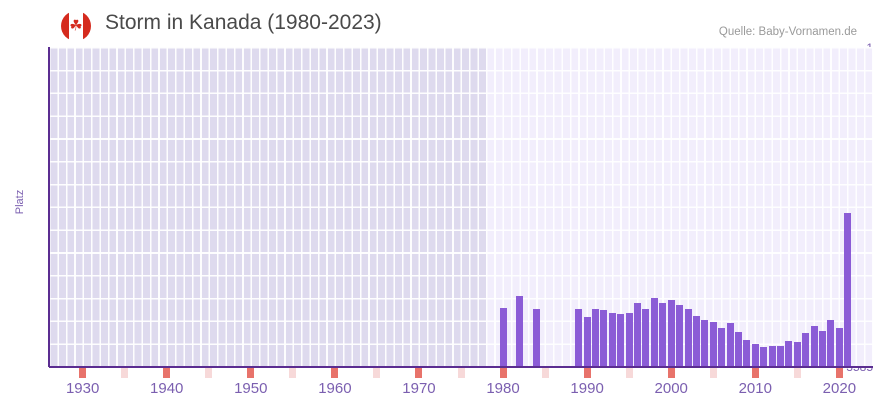  What do you see at coordinates (65, 26) in the screenshot?
I see `flag-band-left` at bounding box center [65, 26].